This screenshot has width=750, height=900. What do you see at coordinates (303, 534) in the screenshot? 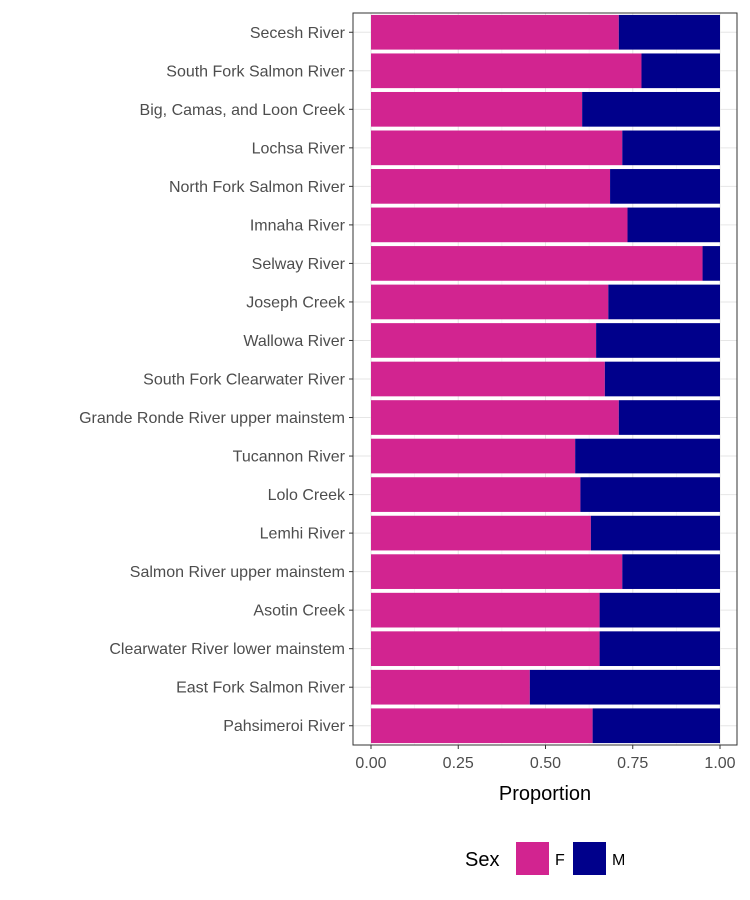
I see `category-label: Lemhi River` at bounding box center [303, 534].